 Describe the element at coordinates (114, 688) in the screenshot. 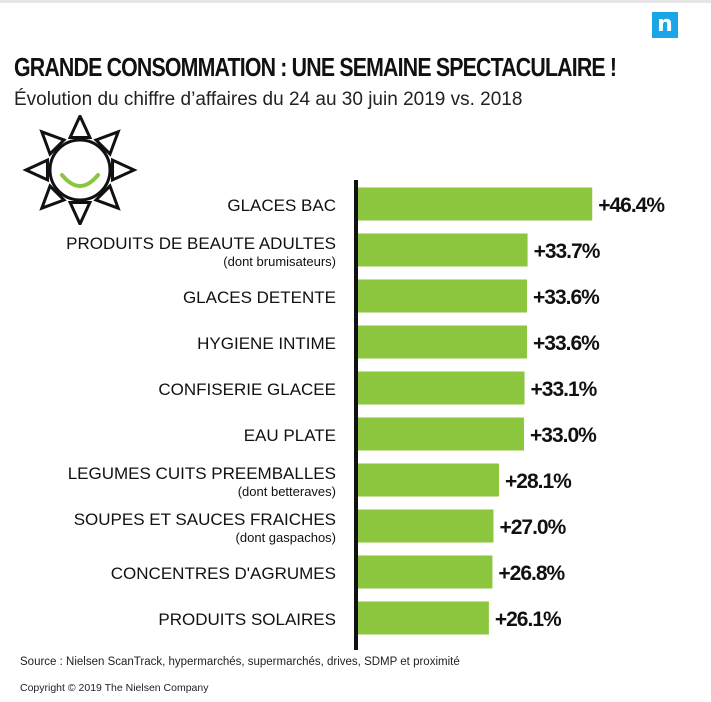

I see `copyright-note: Copyright © 2019 The Nielsen Company` at that location.